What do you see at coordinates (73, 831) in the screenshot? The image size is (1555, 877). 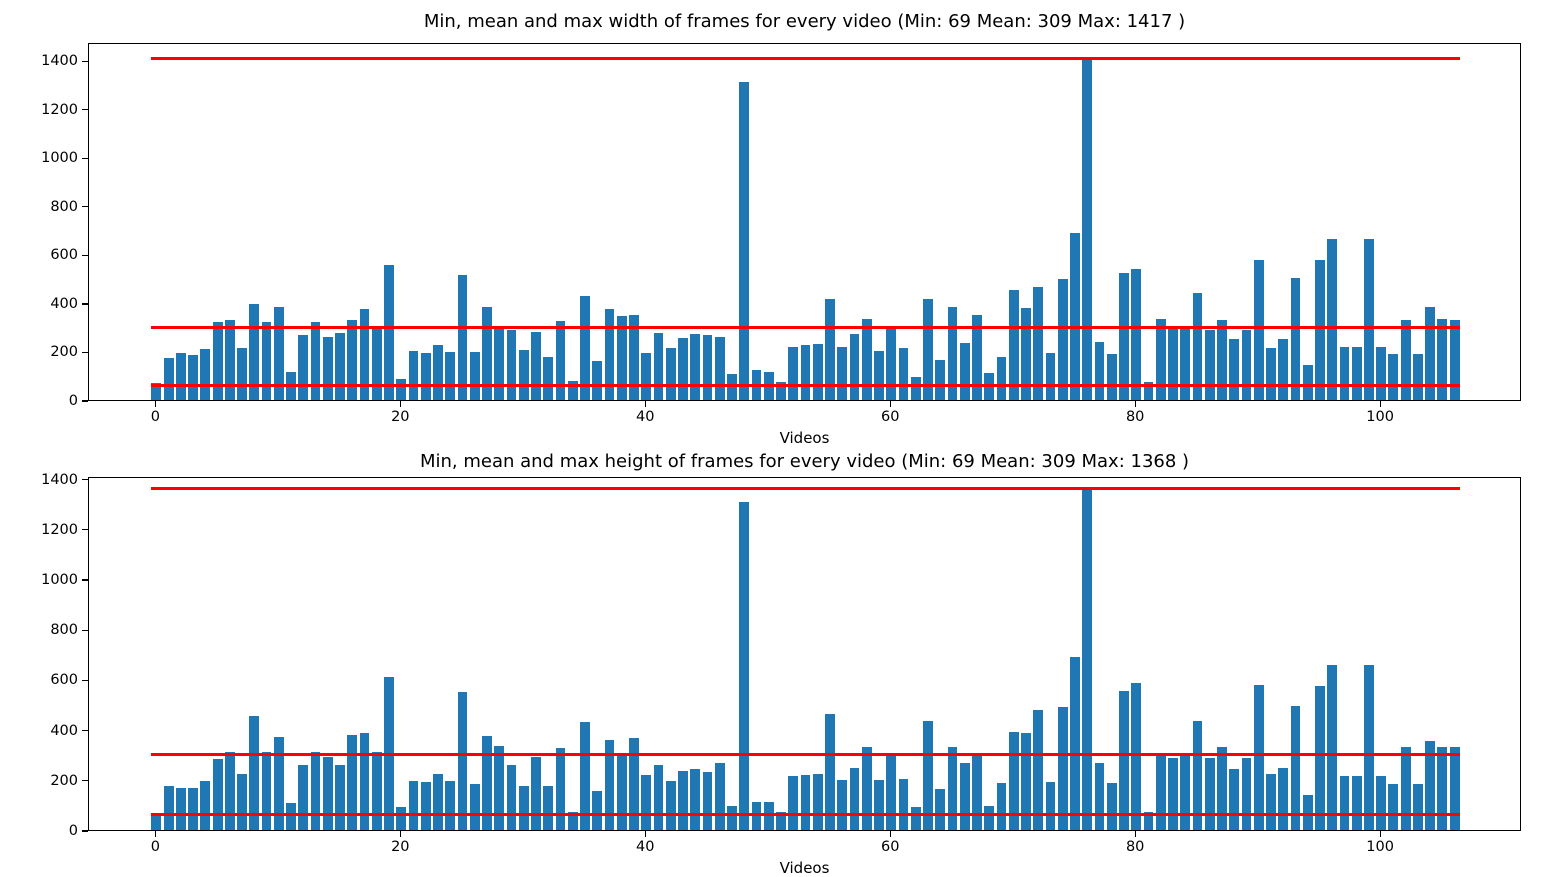 I see `y-tick-label: 0` at bounding box center [73, 831].